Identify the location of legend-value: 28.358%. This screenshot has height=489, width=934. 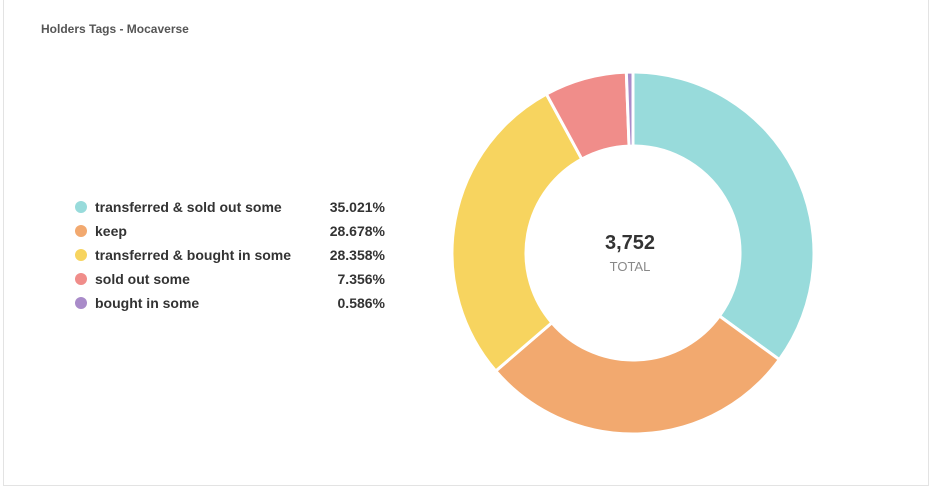
(357, 255).